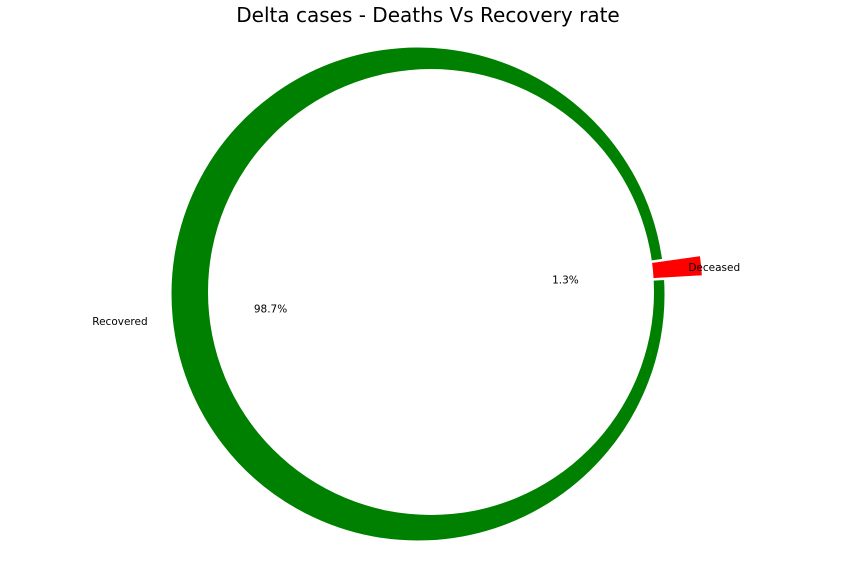 Image resolution: width=856 pixels, height=568 pixels. I want to click on slice-percent-deceased: 1.3%, so click(565, 280).